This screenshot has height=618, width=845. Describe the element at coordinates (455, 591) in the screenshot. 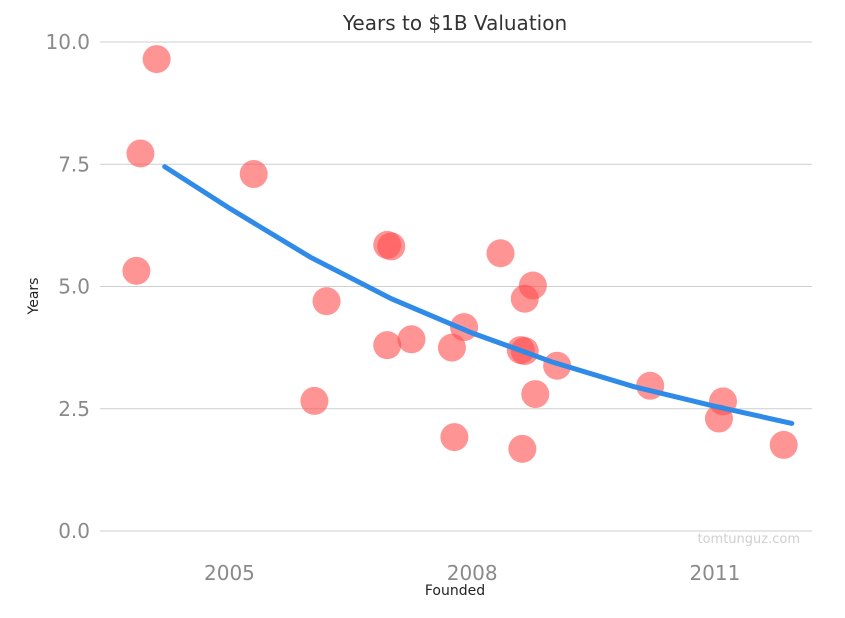

I see `x-axis-label: Founded` at that location.